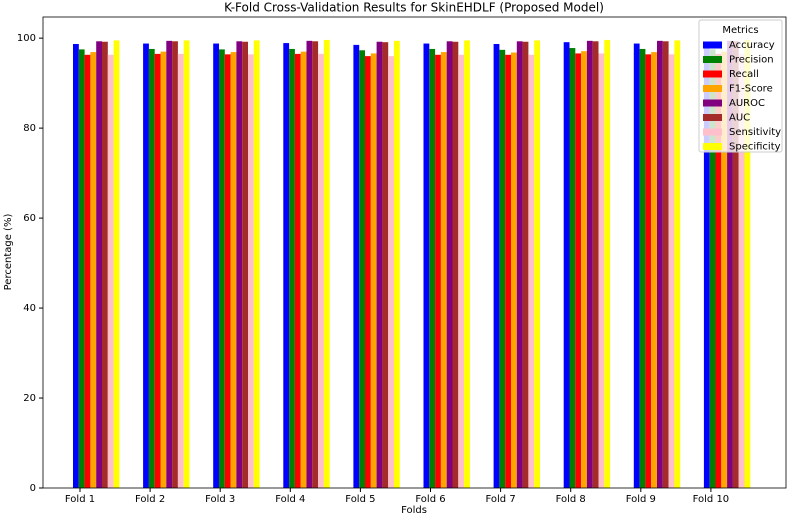 The width and height of the screenshot is (788, 517). Describe the element at coordinates (150, 499) in the screenshot. I see `x-tick-label: Fold 2` at that location.